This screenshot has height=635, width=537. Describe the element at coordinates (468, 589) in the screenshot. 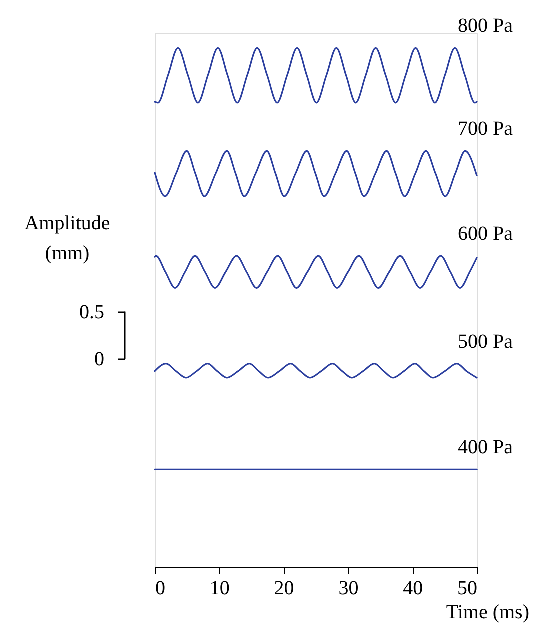

I see `x-tick-label: 50` at that location.